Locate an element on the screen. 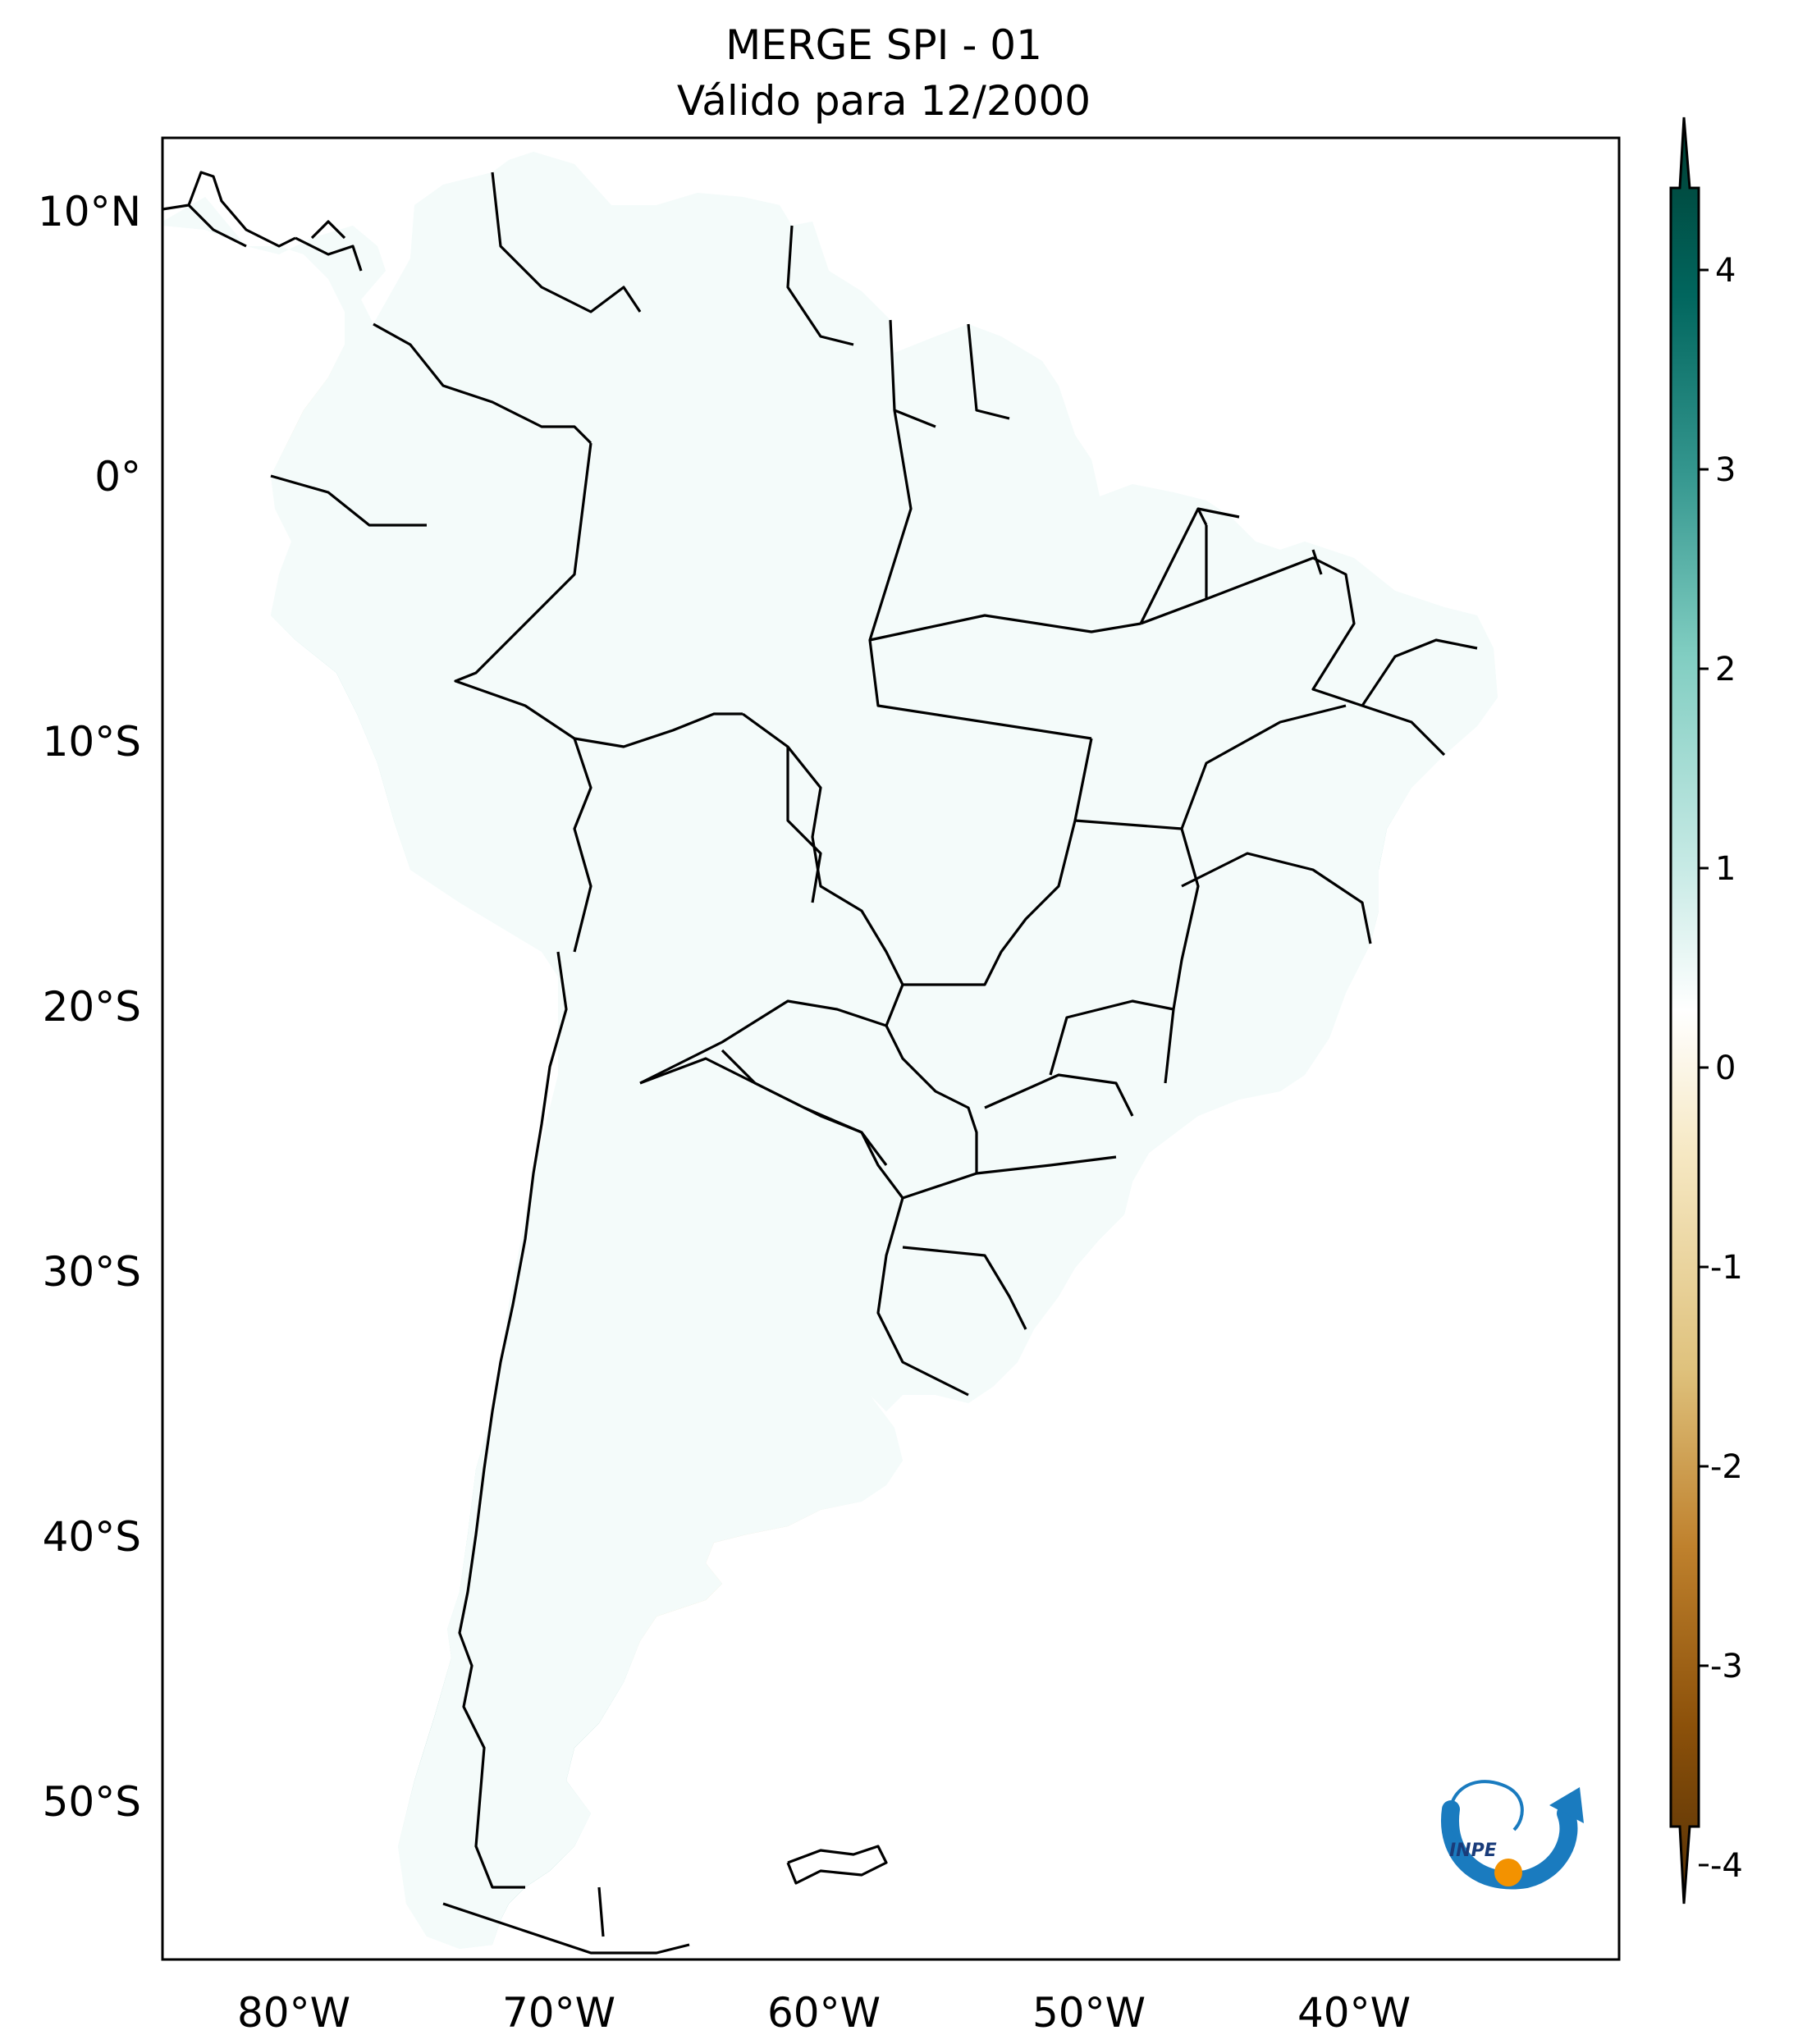 This screenshot has width=1798, height=2044. colorbar-tick-label: 4 is located at coordinates (1725, 271).